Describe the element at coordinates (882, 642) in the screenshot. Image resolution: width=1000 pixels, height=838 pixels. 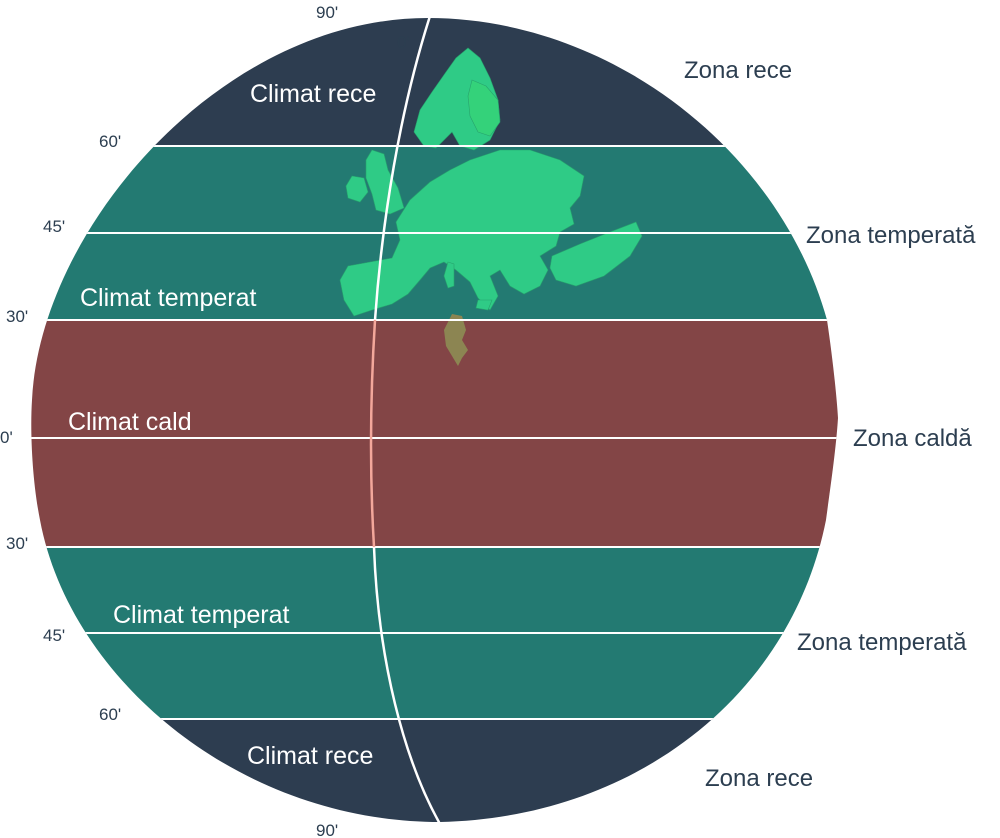
I see `zone-label-south-temperate: Zona temperată` at that location.